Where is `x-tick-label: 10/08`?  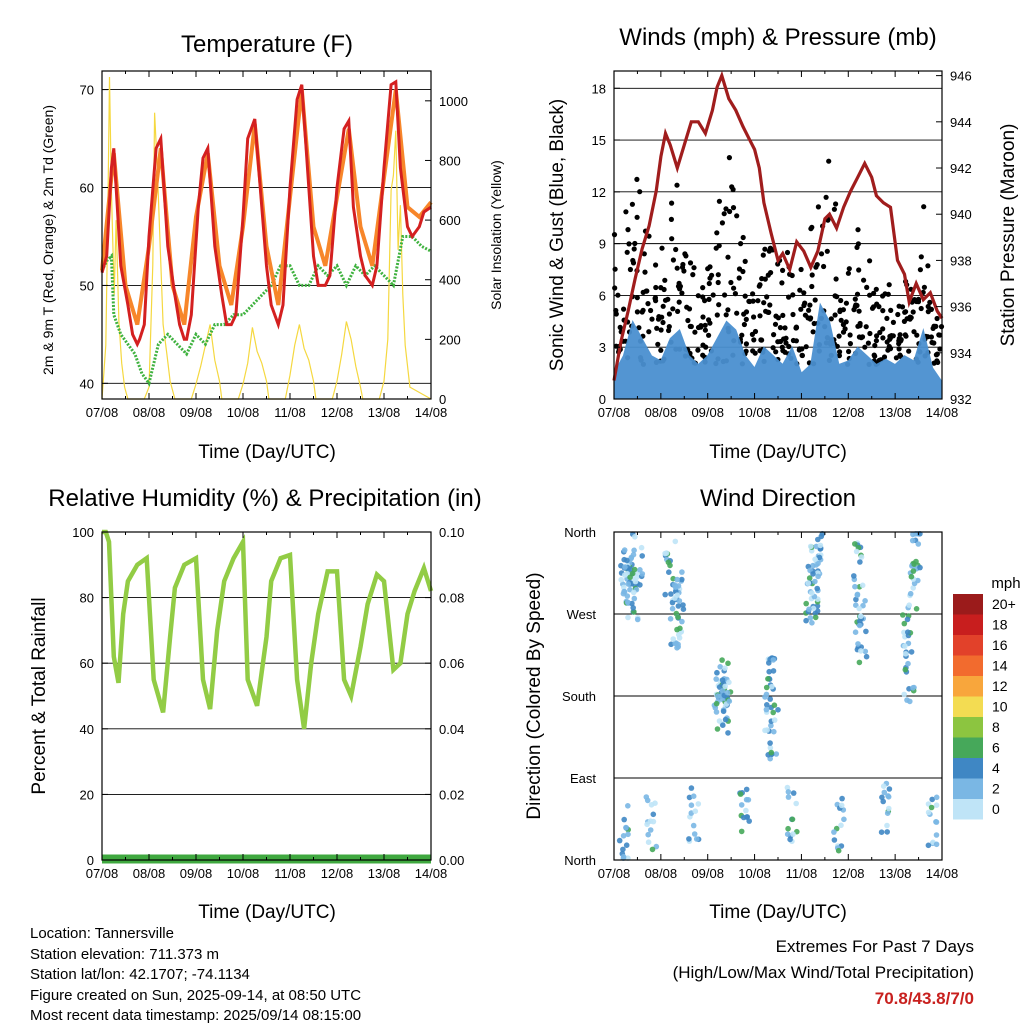
x-tick-label: 10/08 is located at coordinates (243, 873).